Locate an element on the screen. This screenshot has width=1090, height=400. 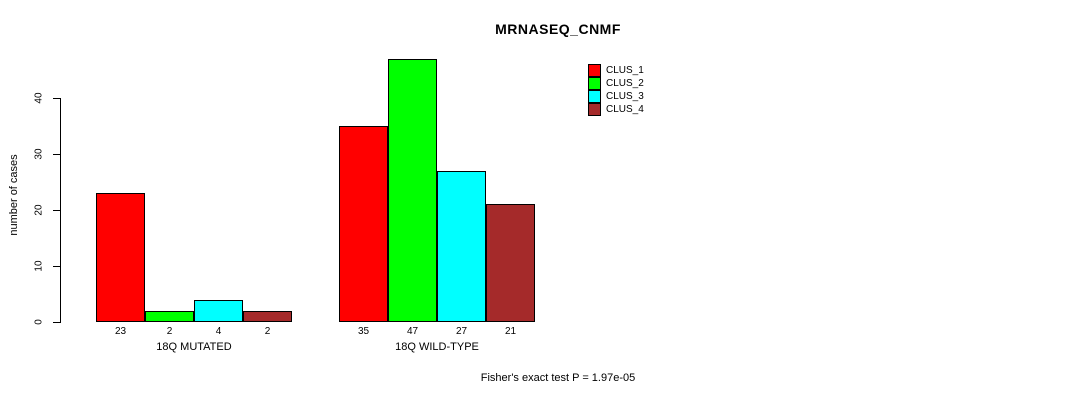
bar-value-label: 21 is located at coordinates (510, 331).